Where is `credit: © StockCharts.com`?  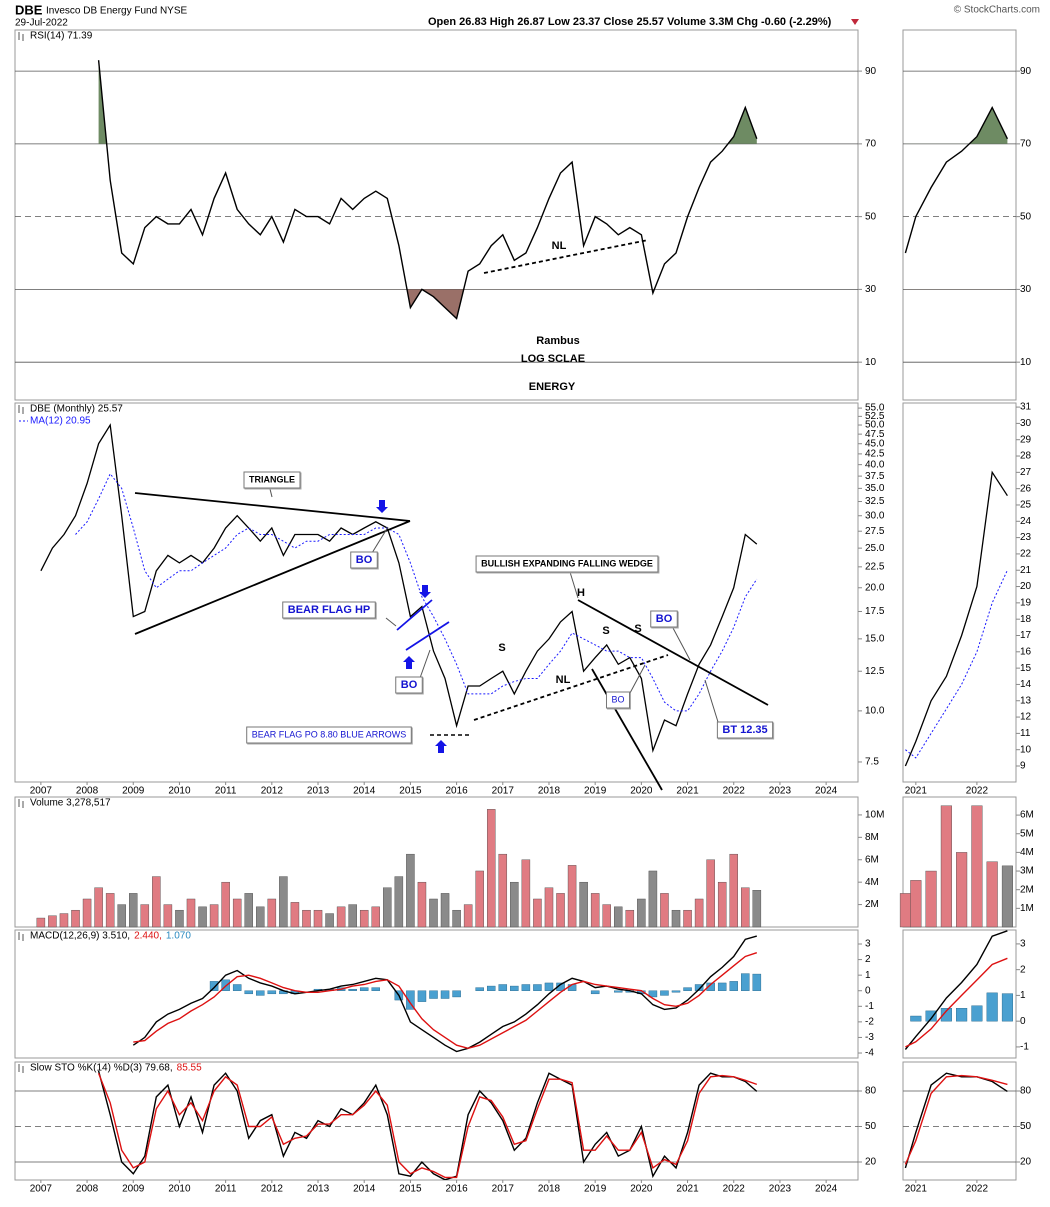
credit: © StockCharts.com is located at coordinates (997, 10).